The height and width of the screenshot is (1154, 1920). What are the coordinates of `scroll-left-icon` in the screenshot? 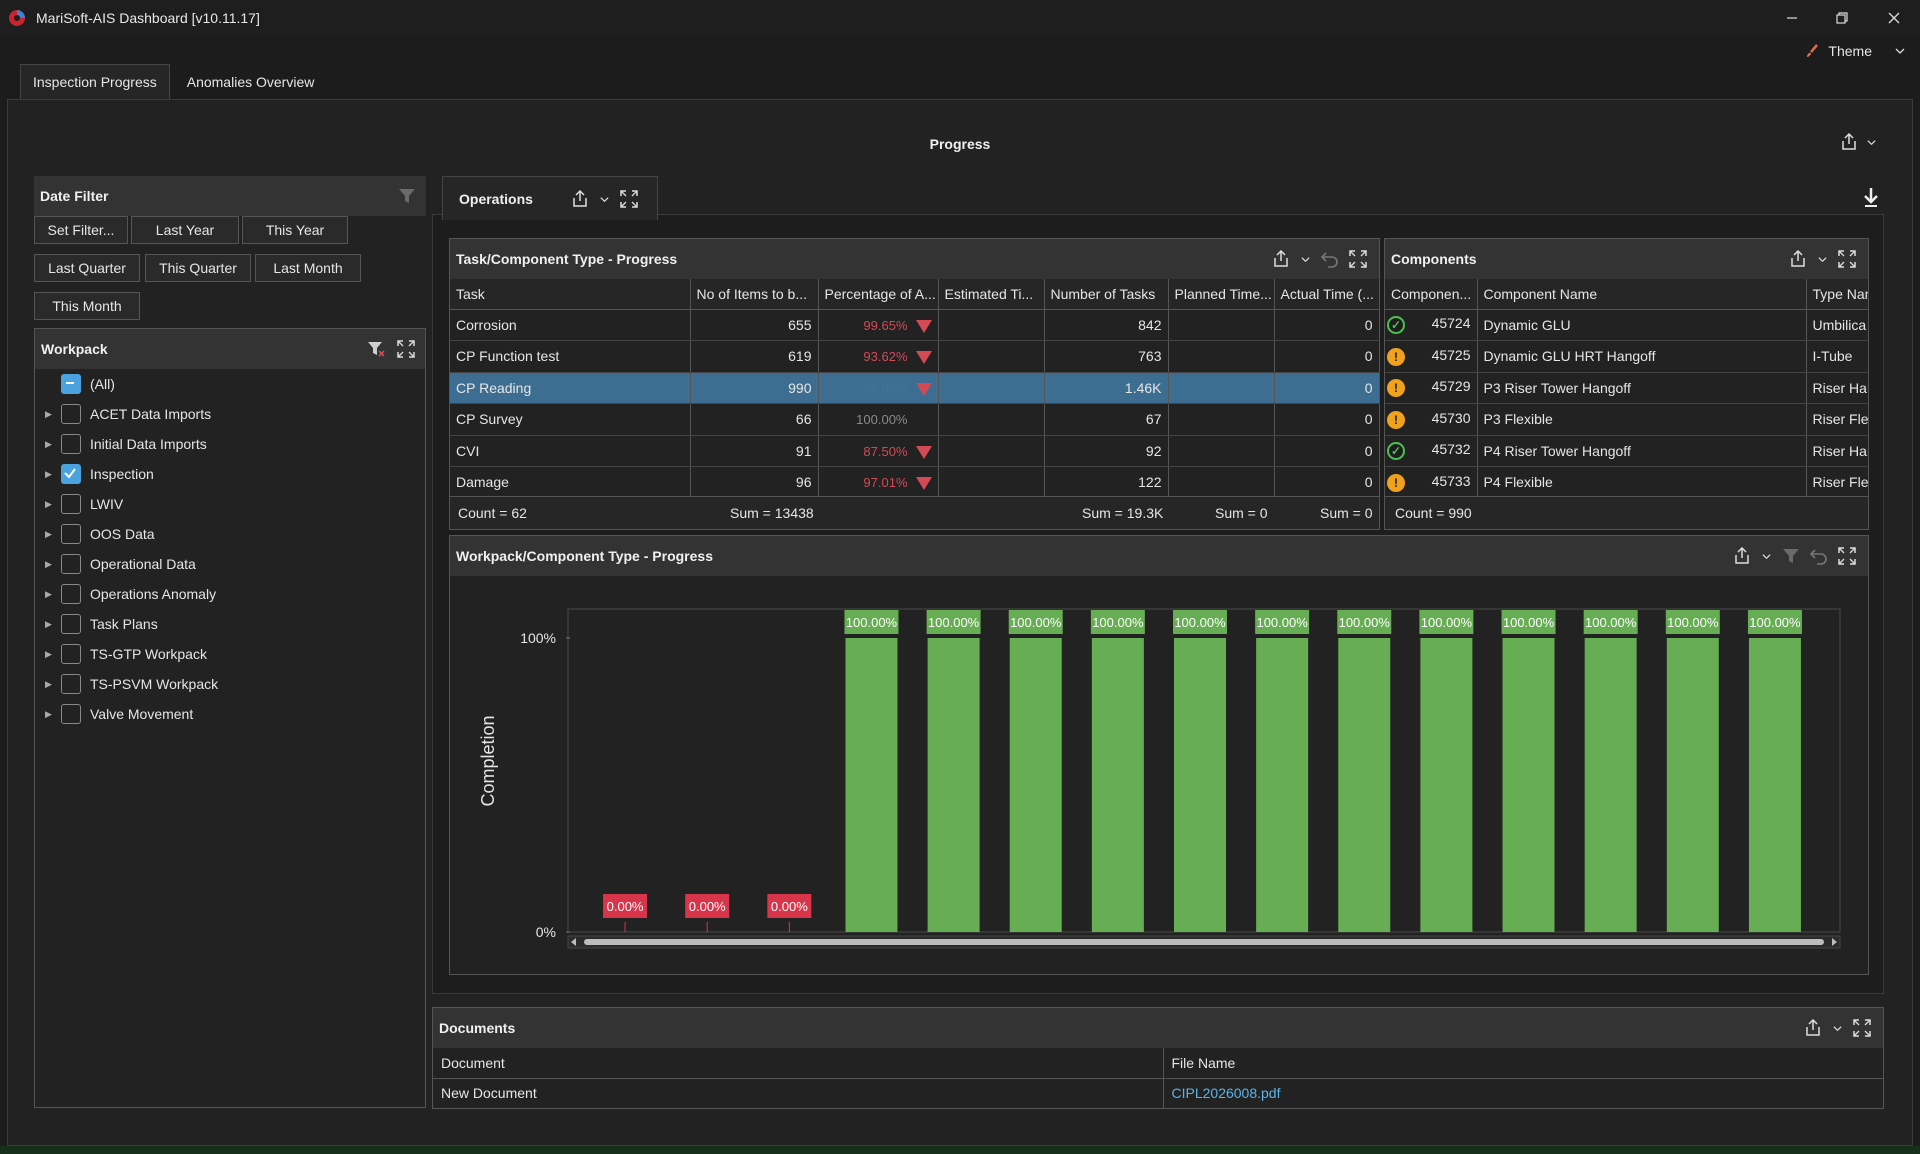 It's located at (573, 942).